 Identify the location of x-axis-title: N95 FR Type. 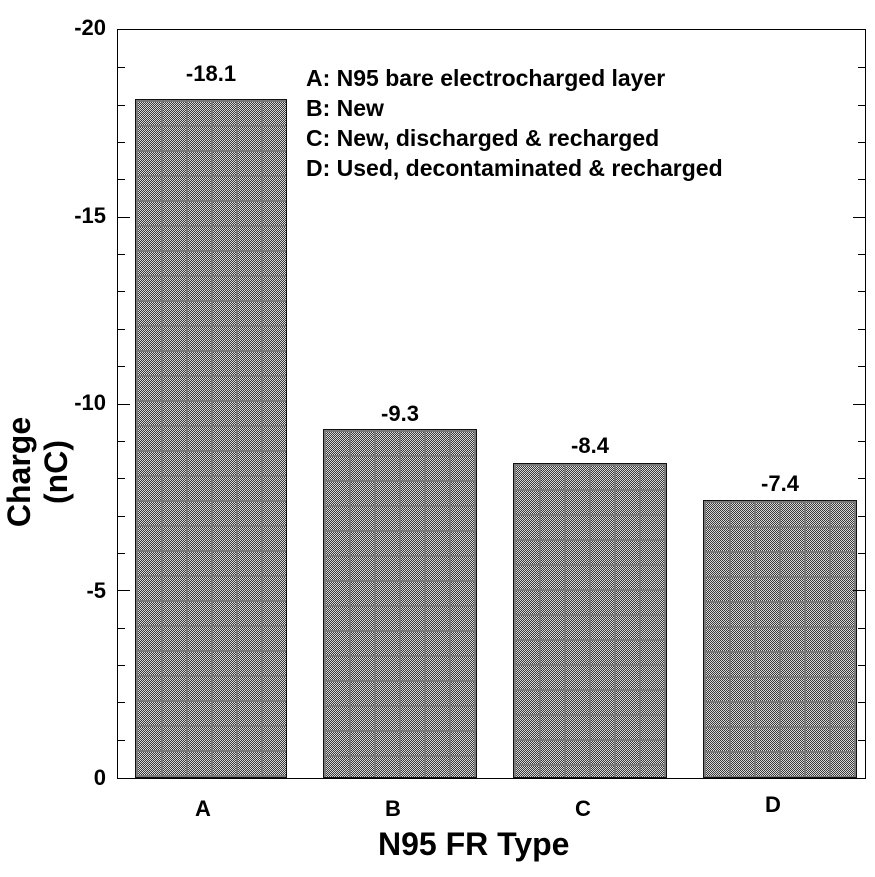
(474, 844).